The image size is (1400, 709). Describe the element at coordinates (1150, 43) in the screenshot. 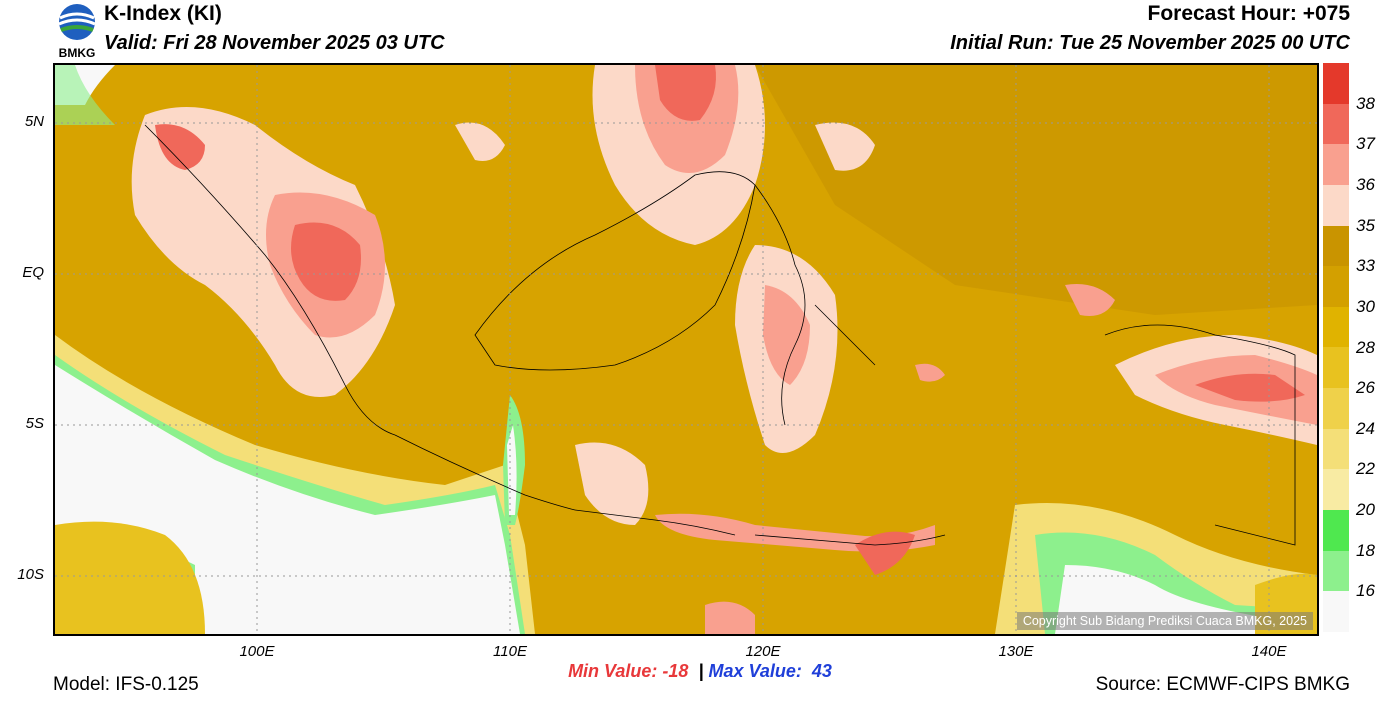

I see `initial-run: Initial Run: Tue 25 November 2025 00 UTC` at that location.